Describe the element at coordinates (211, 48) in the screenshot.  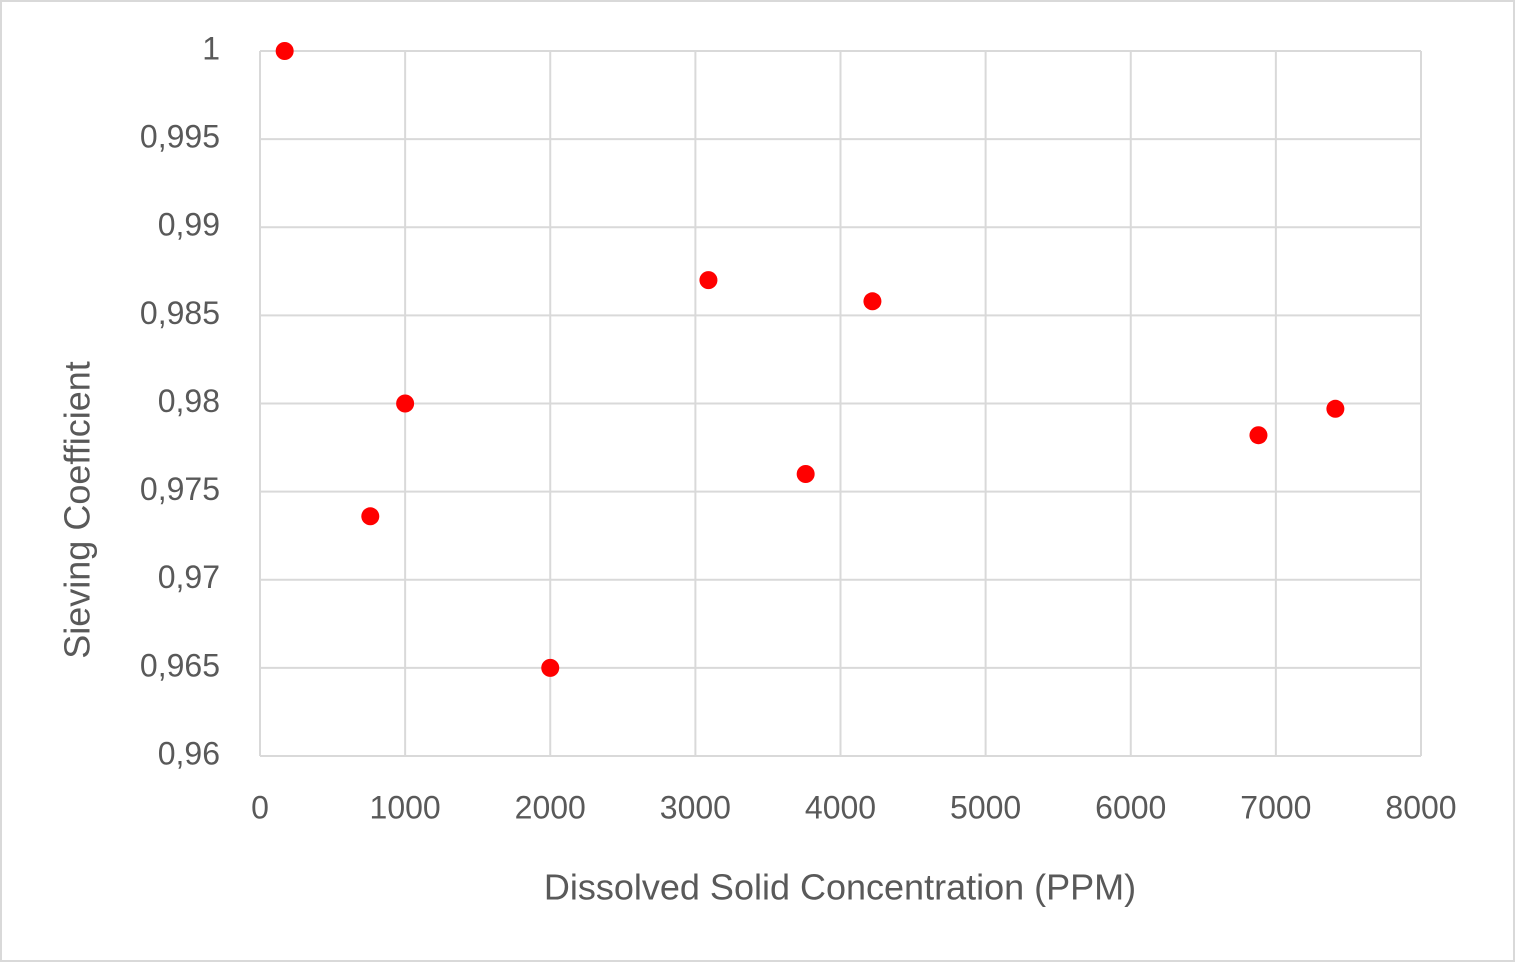
I see `y-tick-label: 1` at that location.